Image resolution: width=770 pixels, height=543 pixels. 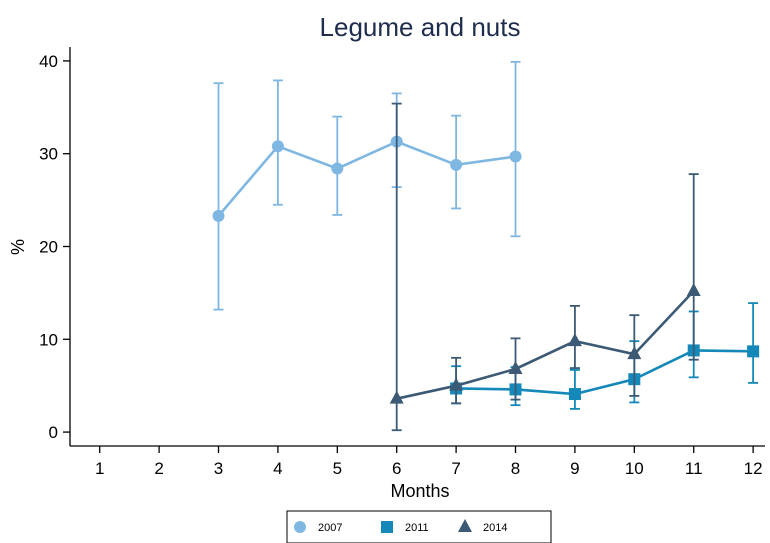 I want to click on y-axis-ticks: 0 10 20 30 40, so click(x=54, y=247).